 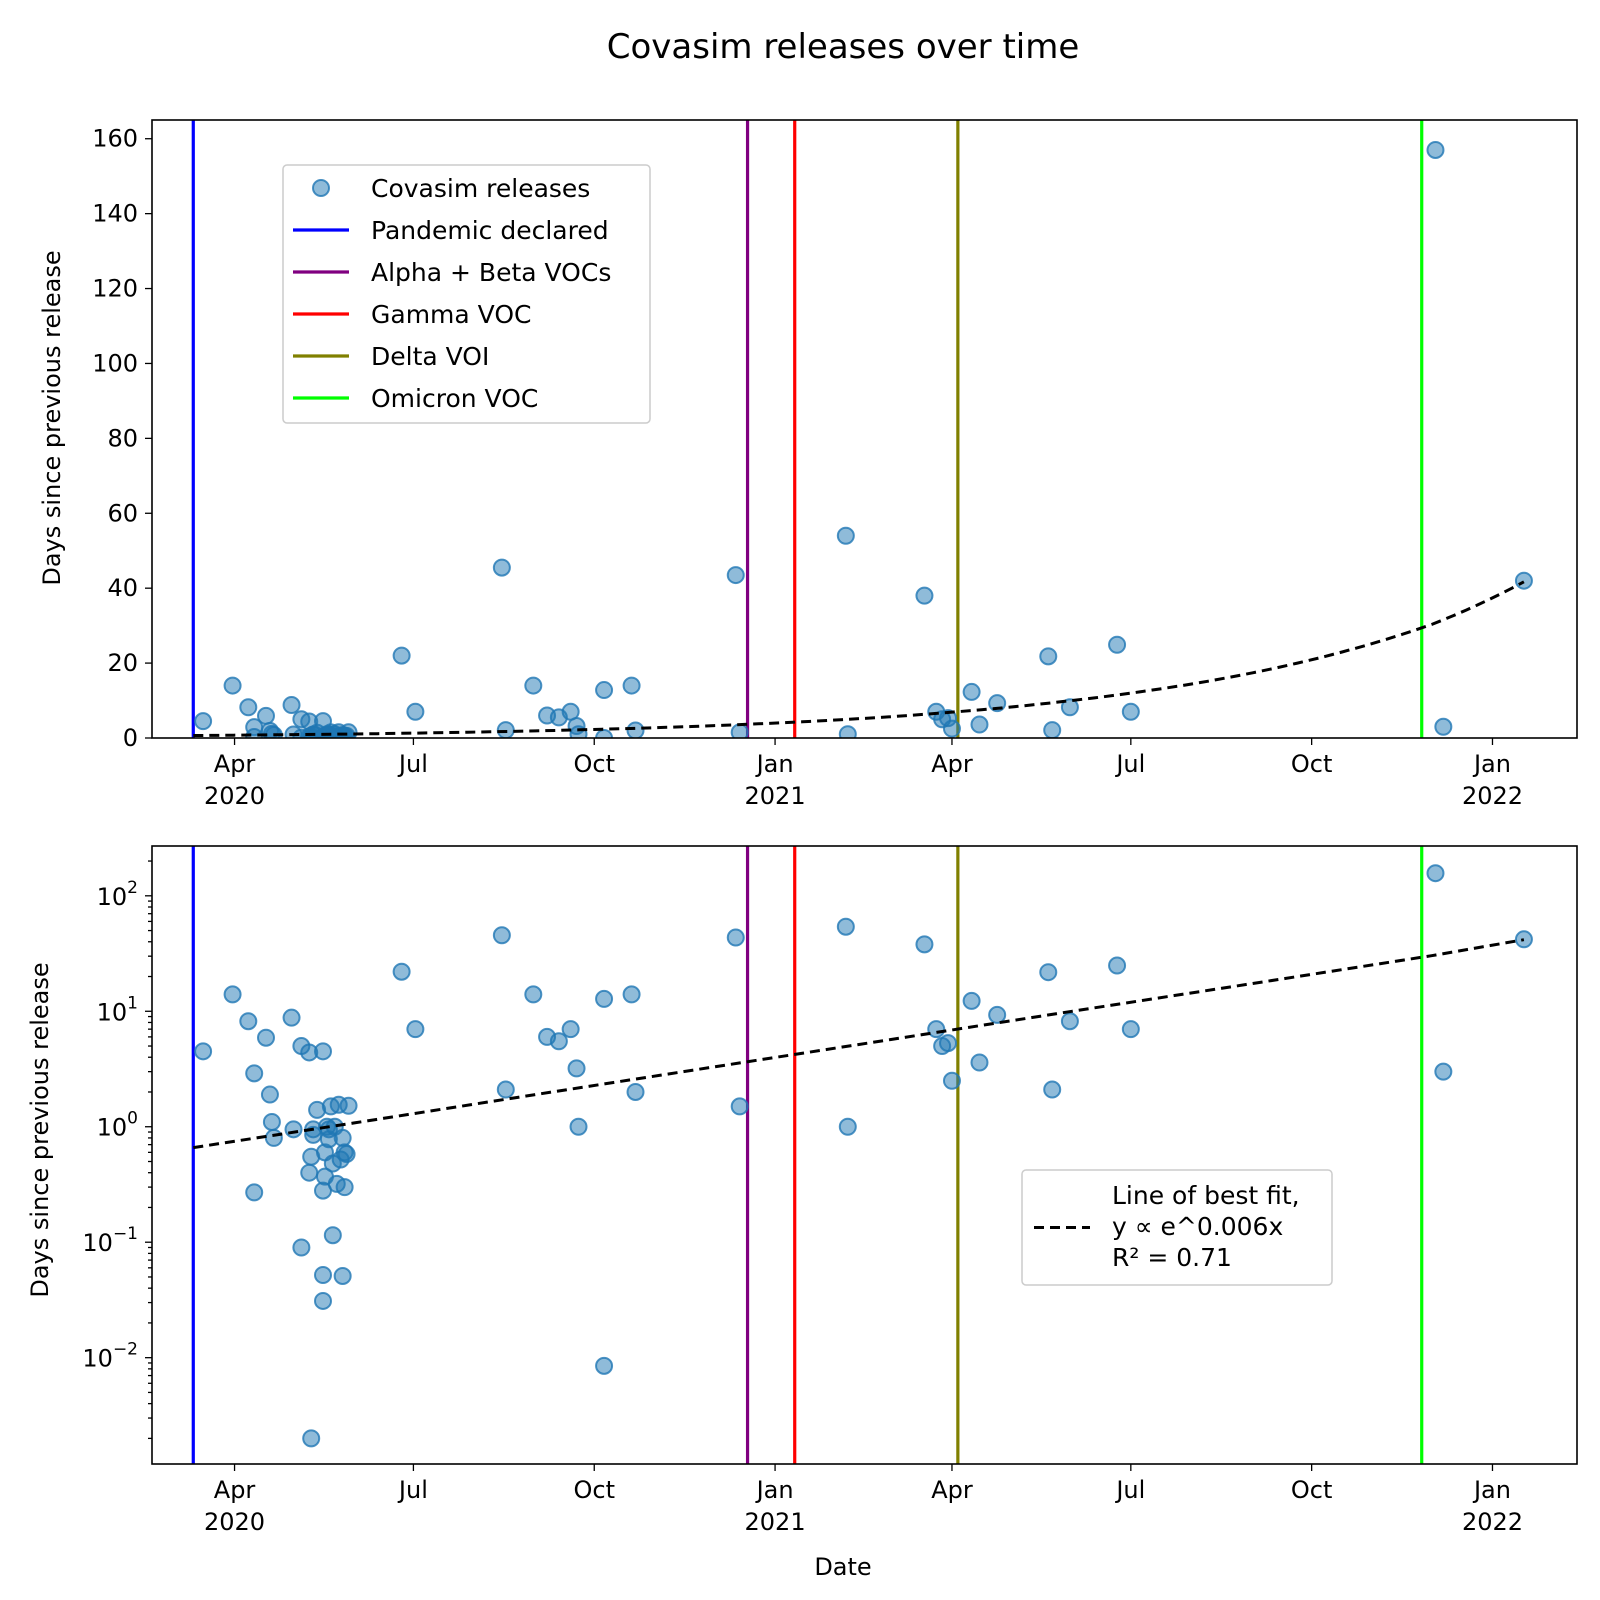 What do you see at coordinates (125, 1350) in the screenshot?
I see `y-tick-exponent: −2` at bounding box center [125, 1350].